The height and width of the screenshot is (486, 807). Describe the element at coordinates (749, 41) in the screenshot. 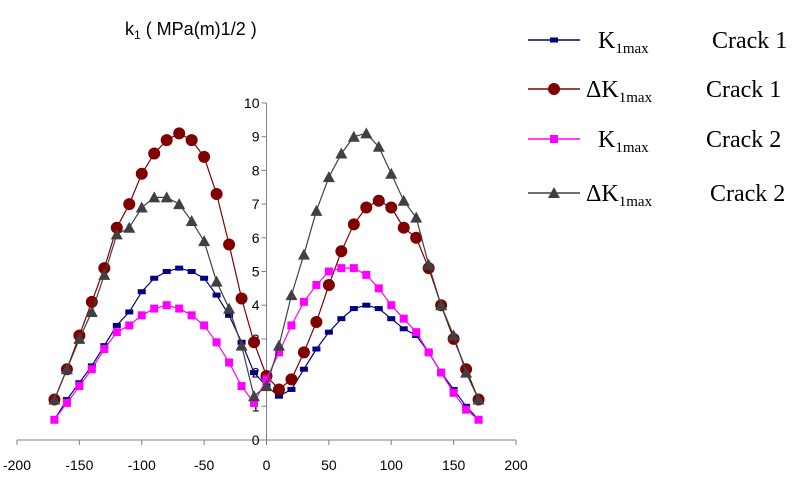

I see `legend-crack-label: Crack 1` at that location.